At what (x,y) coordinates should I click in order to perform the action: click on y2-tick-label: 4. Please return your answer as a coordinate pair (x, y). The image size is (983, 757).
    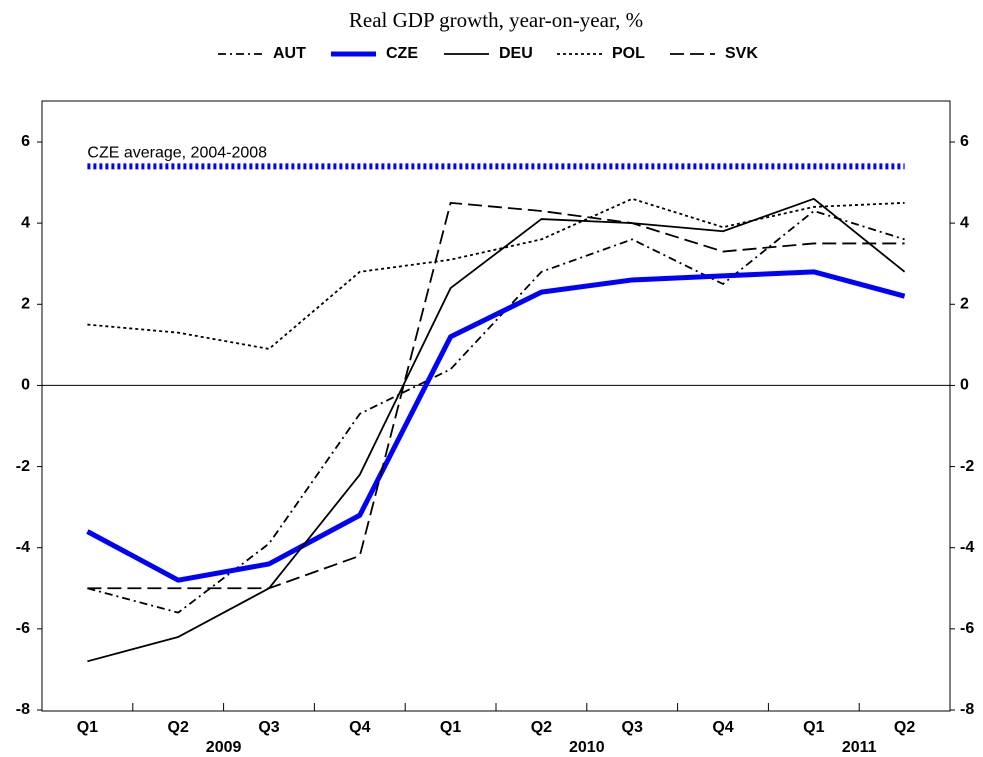
    Looking at the image, I should click on (964, 222).